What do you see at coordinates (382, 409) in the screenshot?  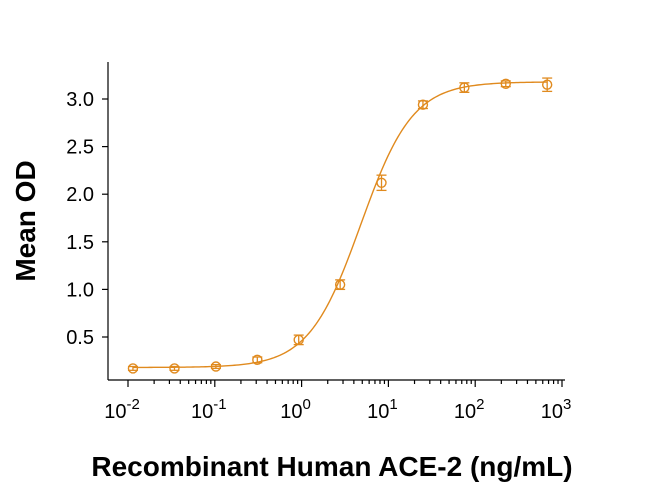 I see `x-tick-label: 10¹` at bounding box center [382, 409].